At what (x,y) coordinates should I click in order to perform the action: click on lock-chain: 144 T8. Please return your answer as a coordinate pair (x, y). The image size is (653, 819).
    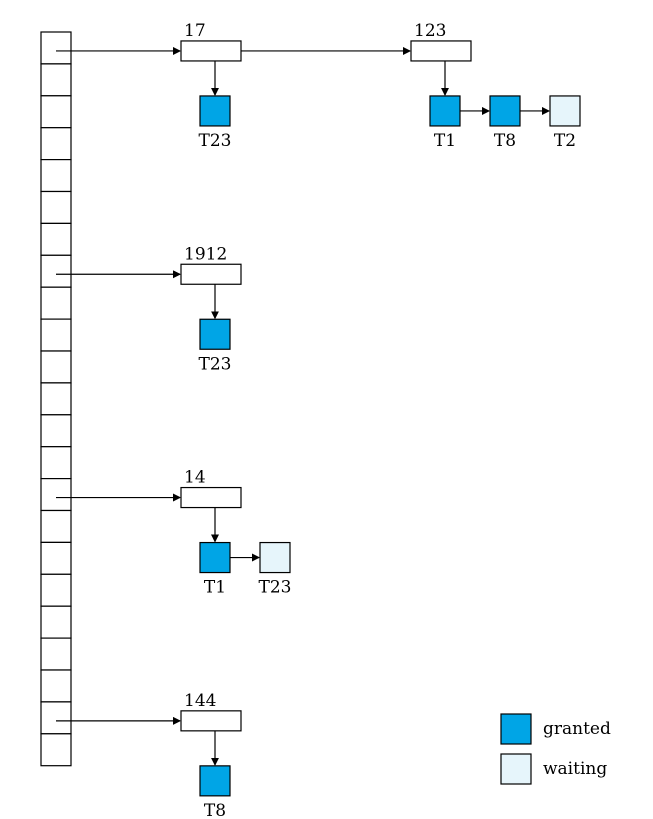
    Looking at the image, I should click on (149, 755).